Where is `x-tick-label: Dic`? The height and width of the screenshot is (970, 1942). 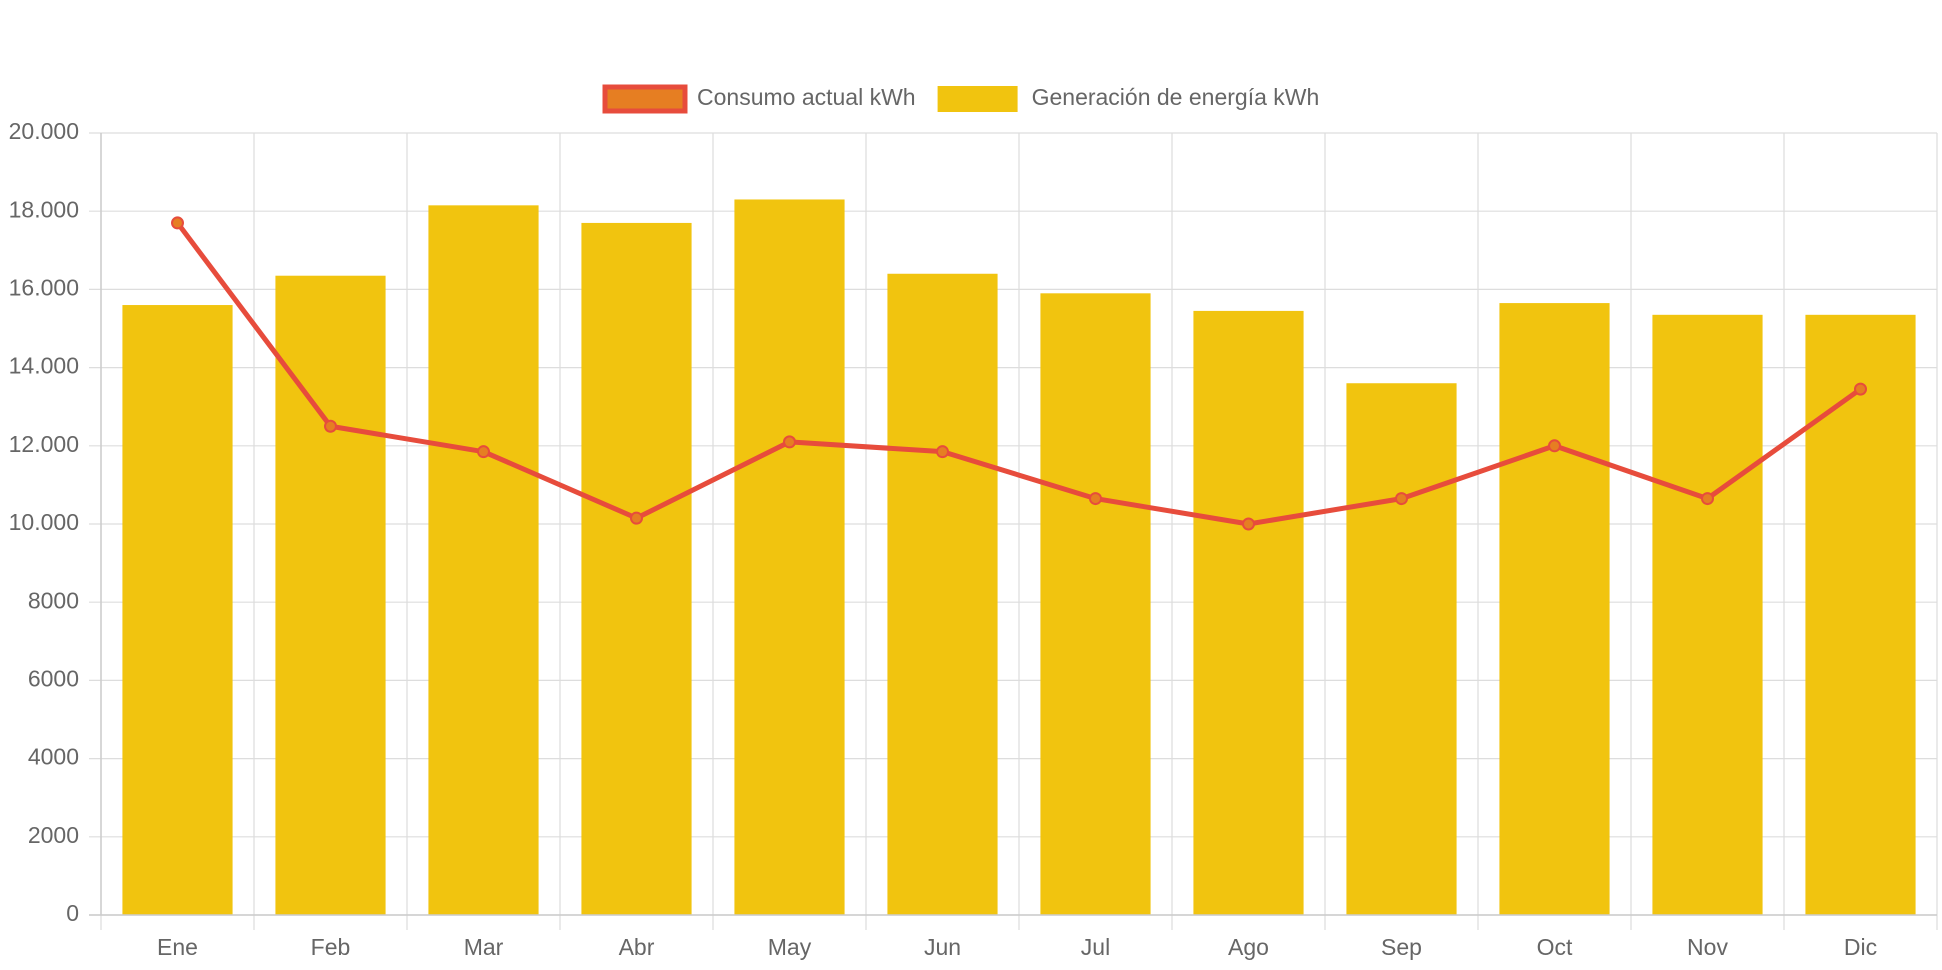
x-tick-label: Dic is located at coordinates (1860, 947).